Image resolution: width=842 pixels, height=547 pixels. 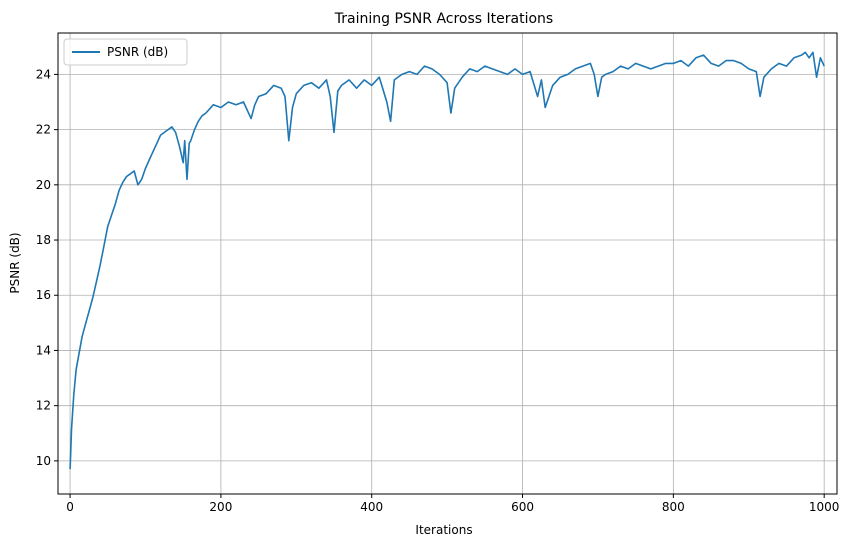 What do you see at coordinates (43, 350) in the screenshot?
I see `y-tick-label: 14` at bounding box center [43, 350].